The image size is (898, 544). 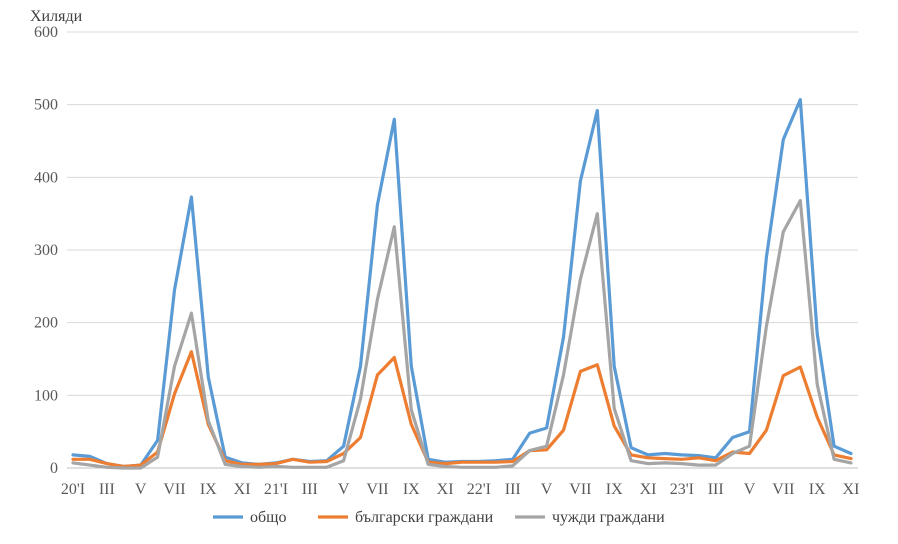 I want to click on legend-item: български граждани, so click(x=406, y=517).